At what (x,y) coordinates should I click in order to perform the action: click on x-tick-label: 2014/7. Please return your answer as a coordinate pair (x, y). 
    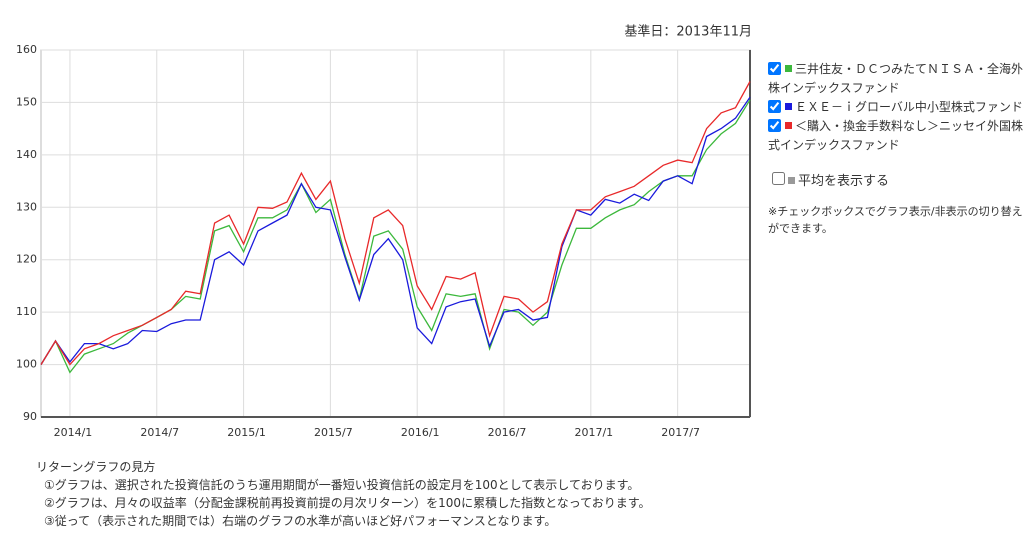
    Looking at the image, I should click on (159, 432).